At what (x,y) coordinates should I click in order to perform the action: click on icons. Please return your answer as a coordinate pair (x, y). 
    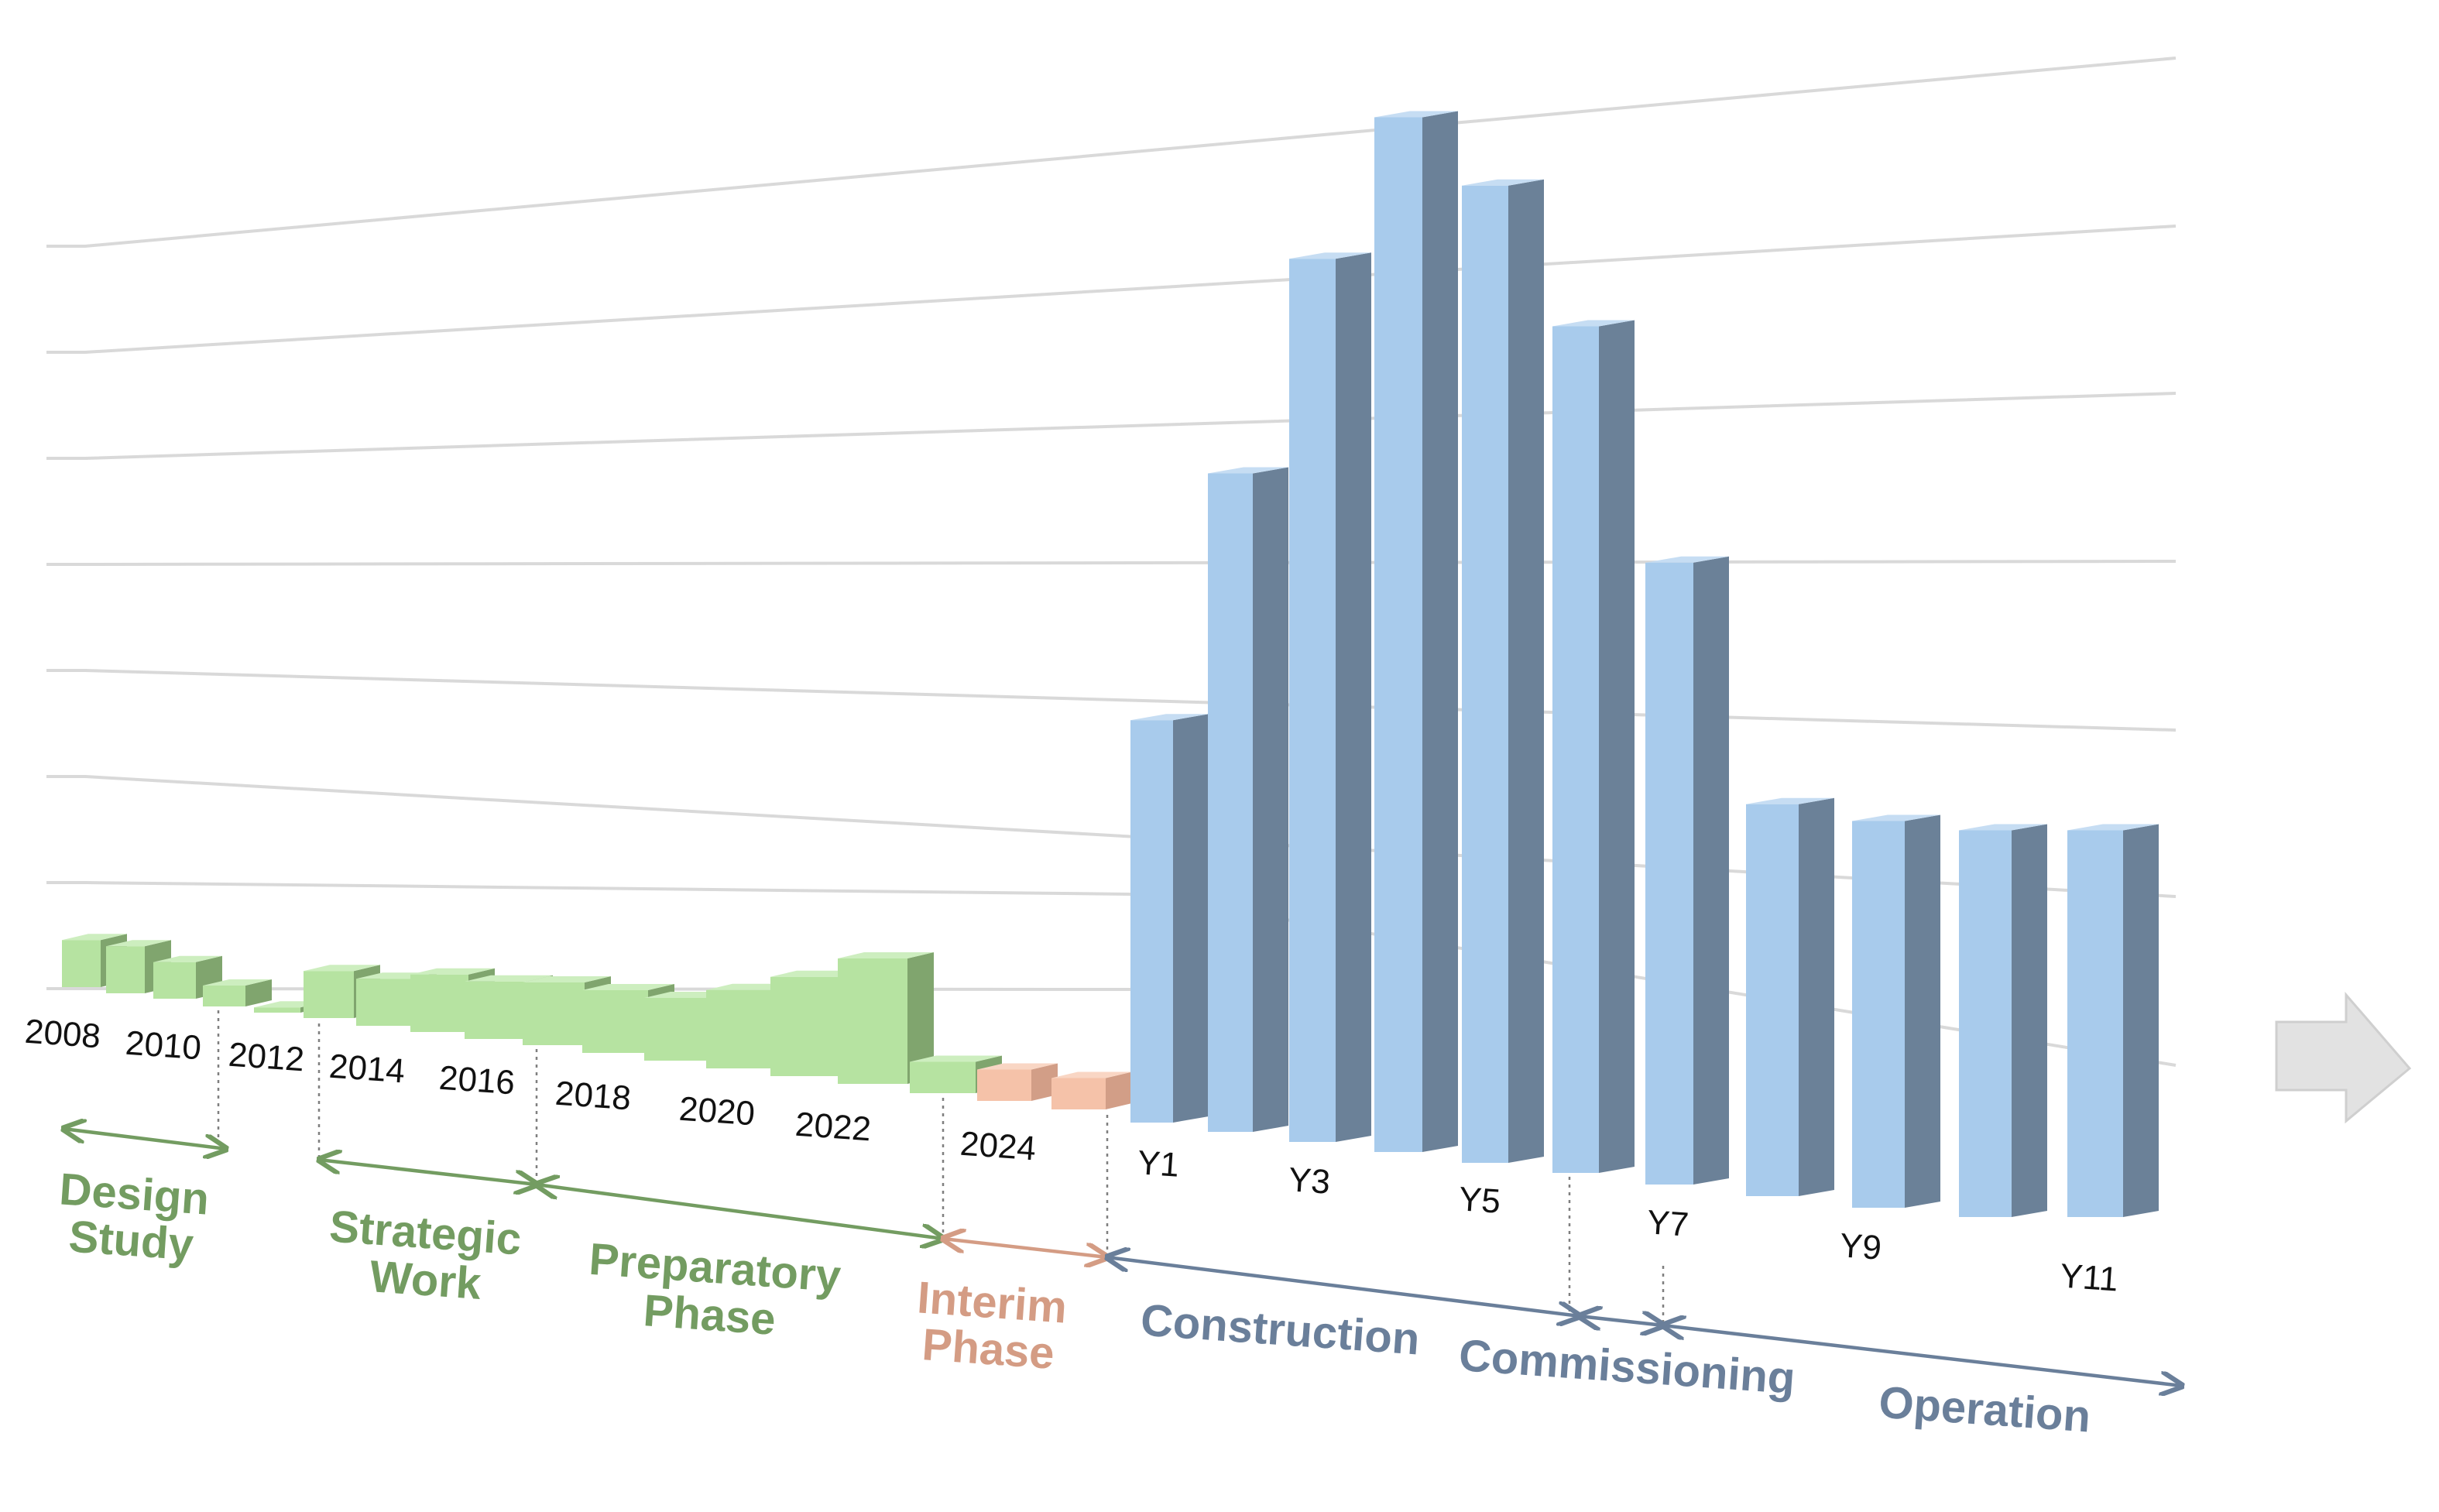
    Looking at the image, I should click on (2343, 1057).